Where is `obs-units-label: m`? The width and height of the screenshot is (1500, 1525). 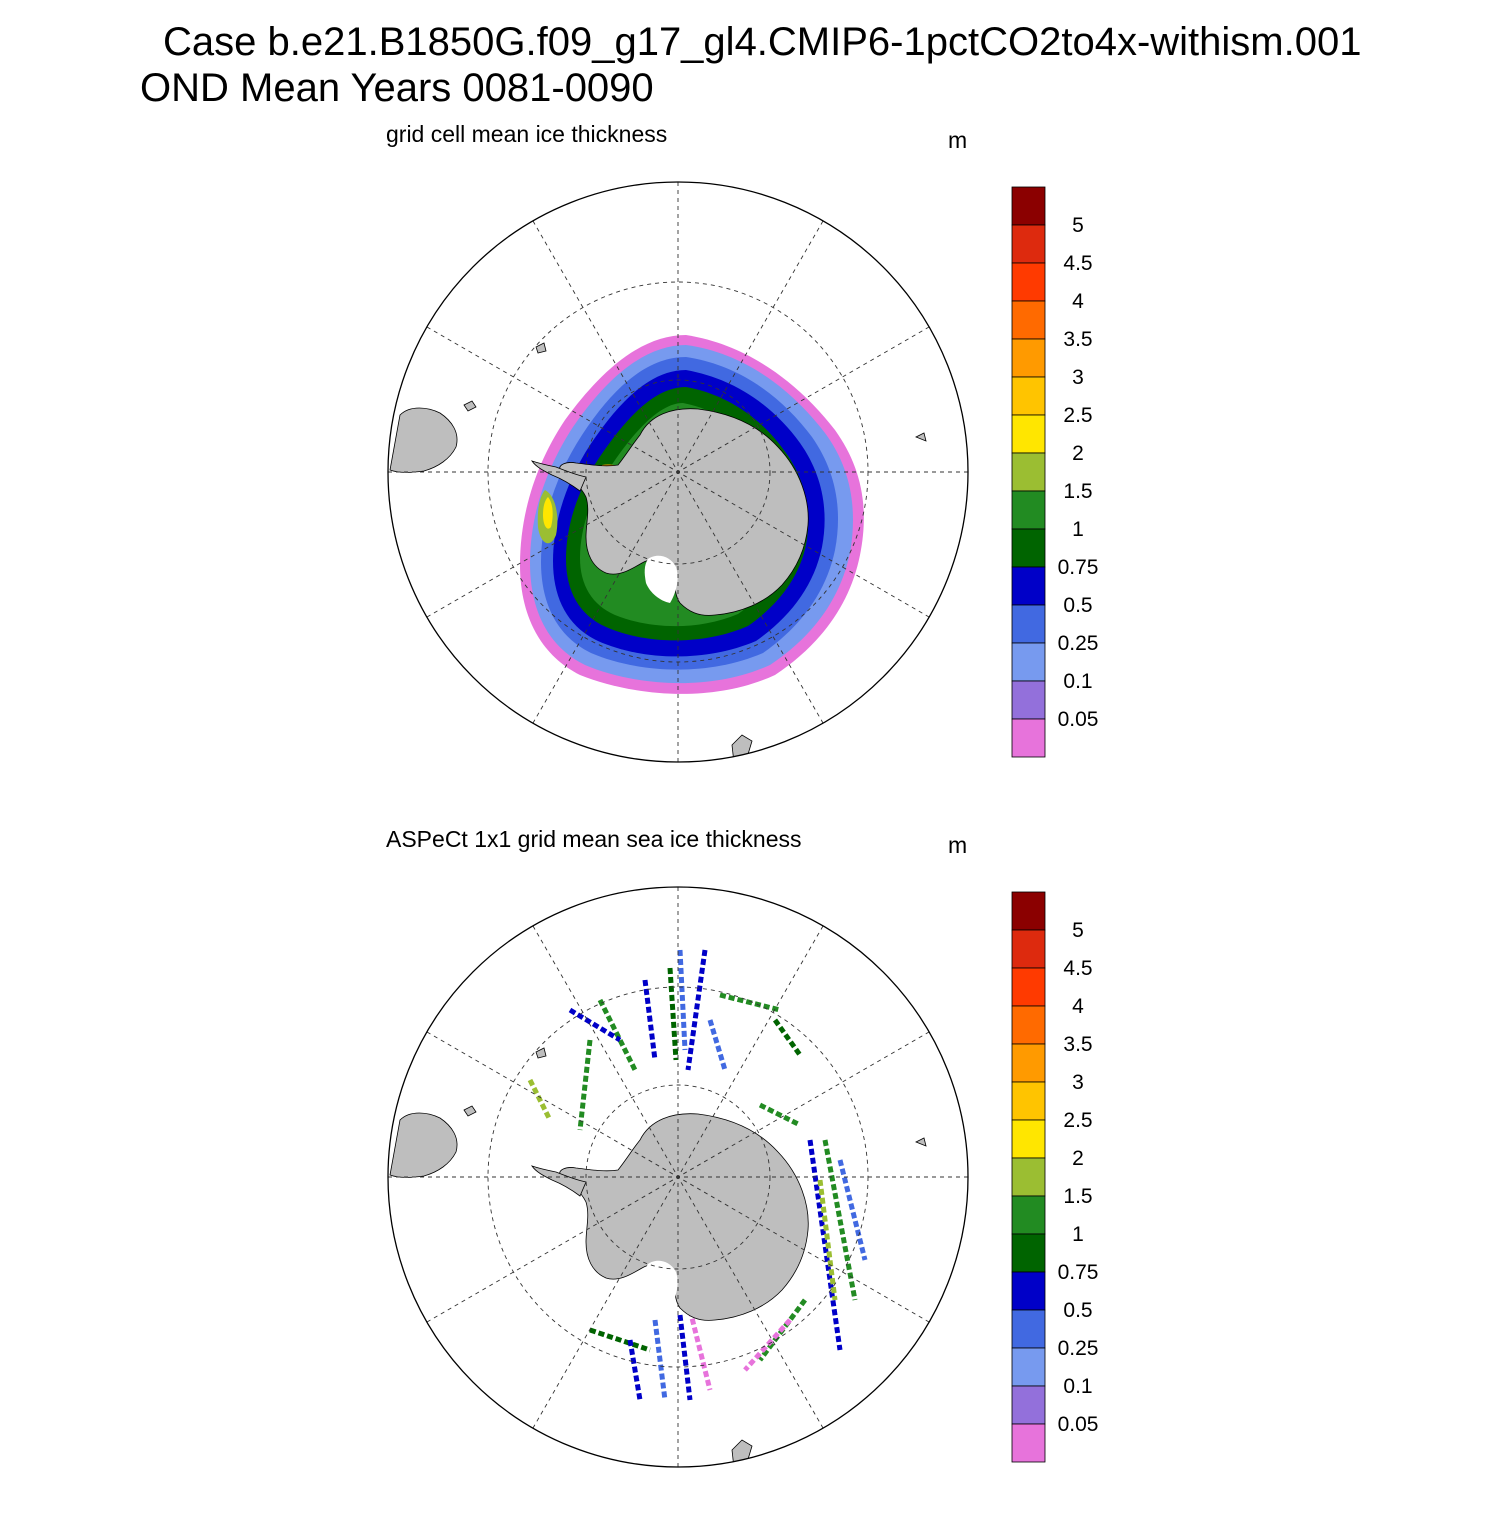 obs-units-label: m is located at coordinates (958, 845).